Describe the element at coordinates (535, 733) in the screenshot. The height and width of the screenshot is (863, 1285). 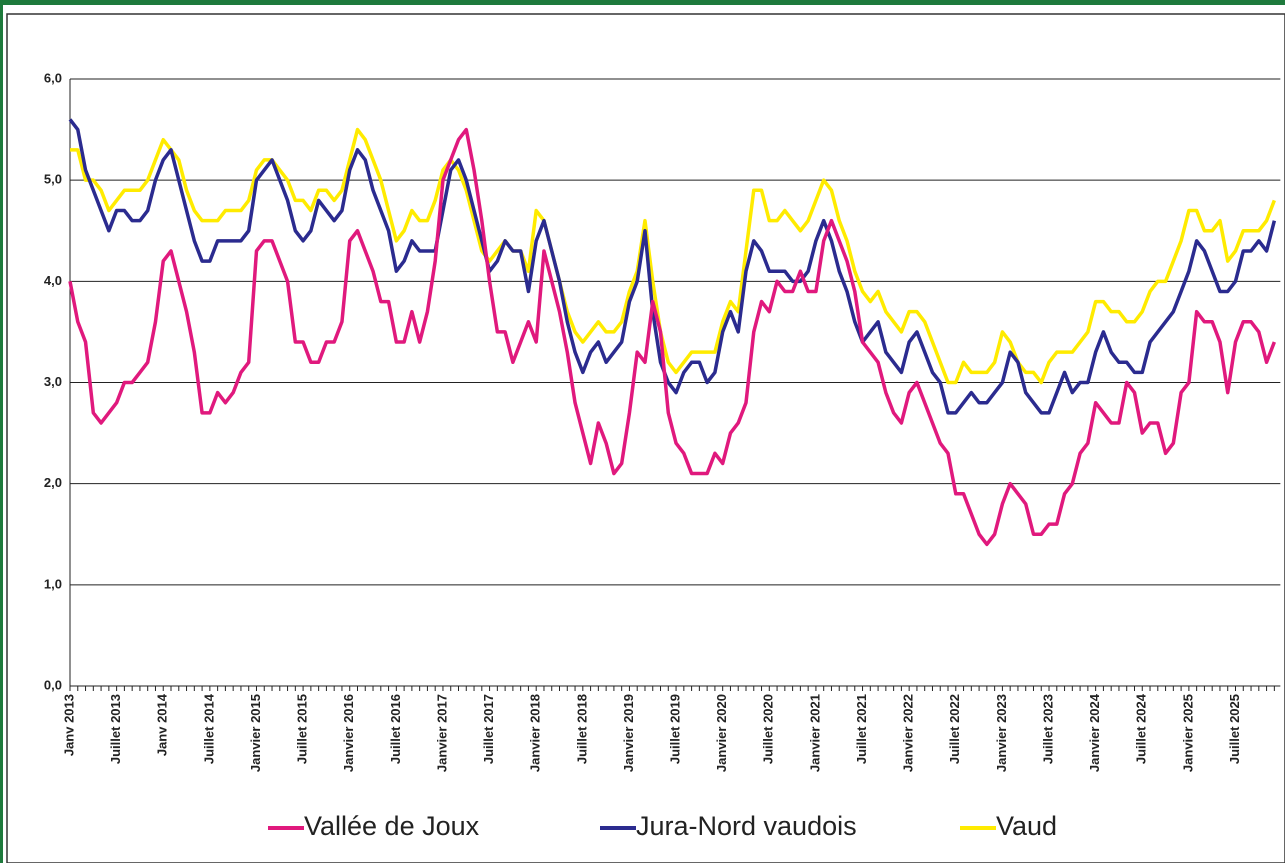
I see `x-tick-label: Janvier 2018` at that location.